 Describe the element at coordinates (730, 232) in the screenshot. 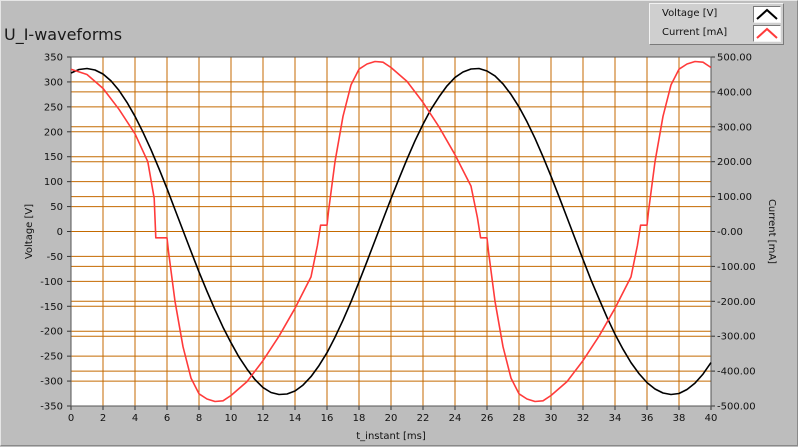

I see `y-right-tick-label: -0.00` at that location.